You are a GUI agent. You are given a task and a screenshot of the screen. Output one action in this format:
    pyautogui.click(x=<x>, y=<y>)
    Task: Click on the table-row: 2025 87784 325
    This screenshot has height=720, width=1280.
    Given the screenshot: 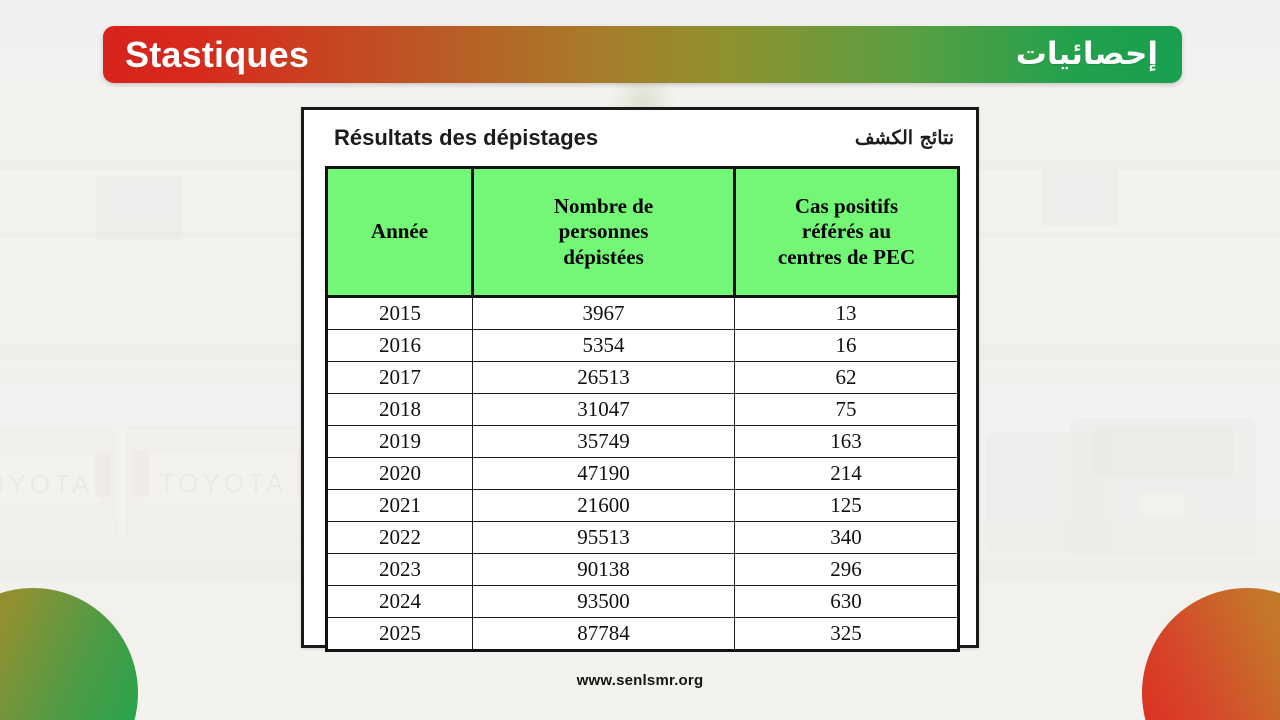 What is the action you would take?
    pyautogui.click(x=642, y=634)
    